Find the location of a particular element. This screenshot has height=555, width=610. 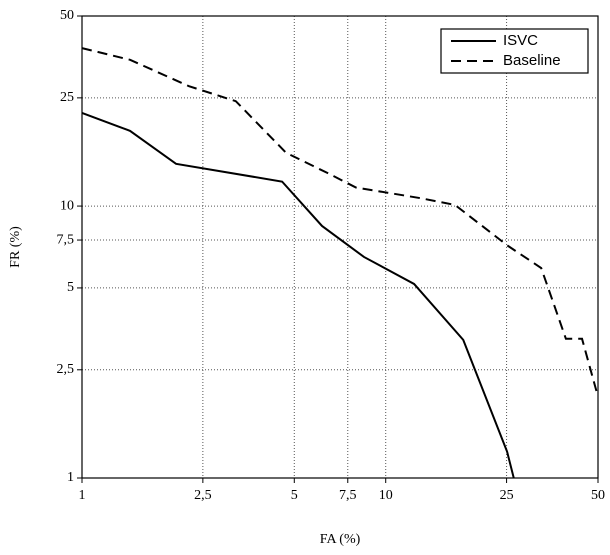

x-tick-label: 10 is located at coordinates (386, 495).